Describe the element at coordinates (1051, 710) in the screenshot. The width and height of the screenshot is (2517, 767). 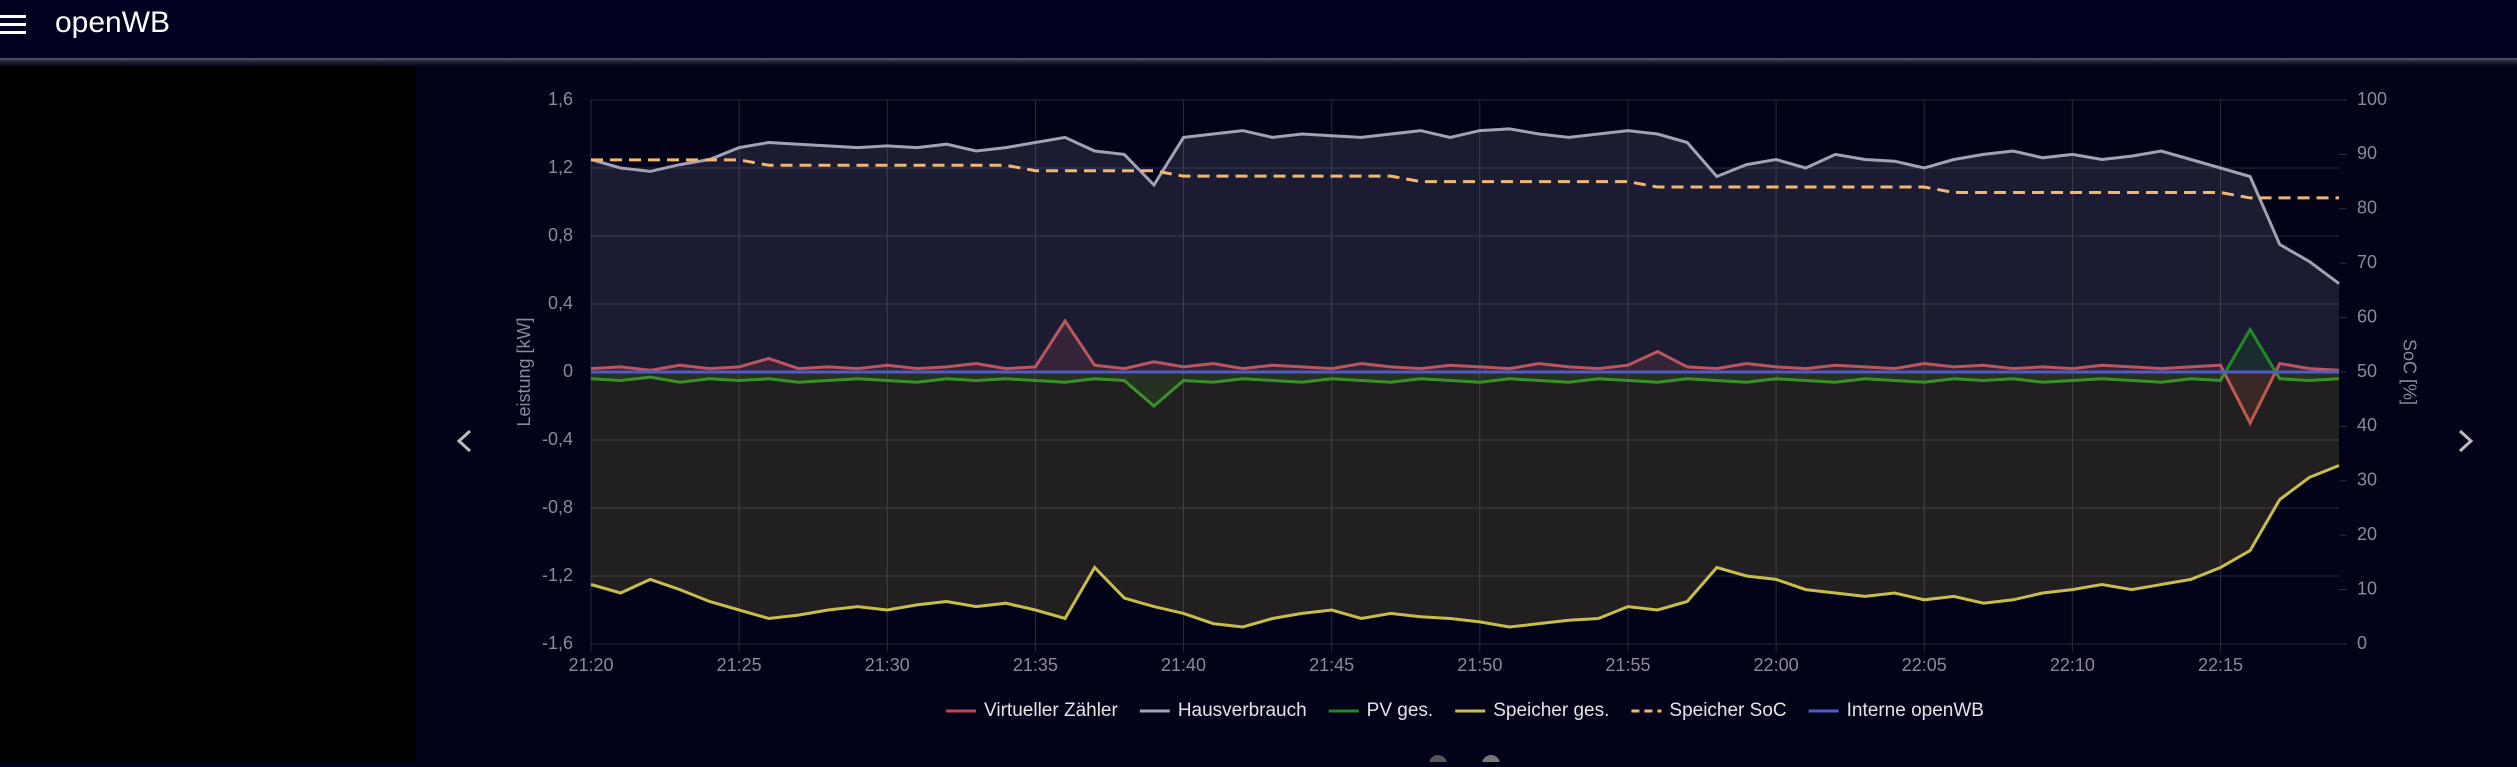
I see `legend-label: Virtueller Zähler` at that location.